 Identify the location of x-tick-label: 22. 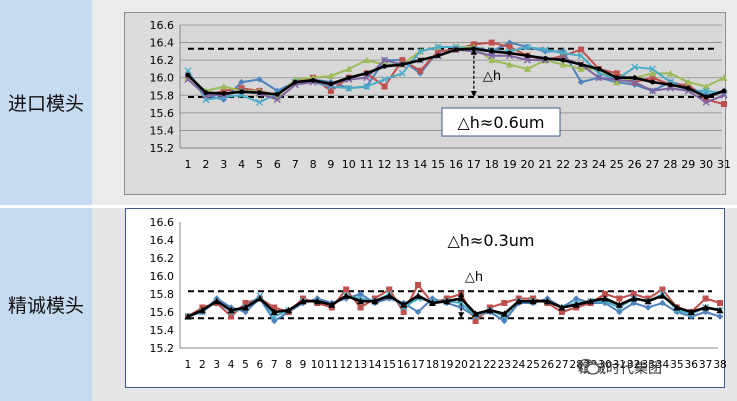
(563, 164).